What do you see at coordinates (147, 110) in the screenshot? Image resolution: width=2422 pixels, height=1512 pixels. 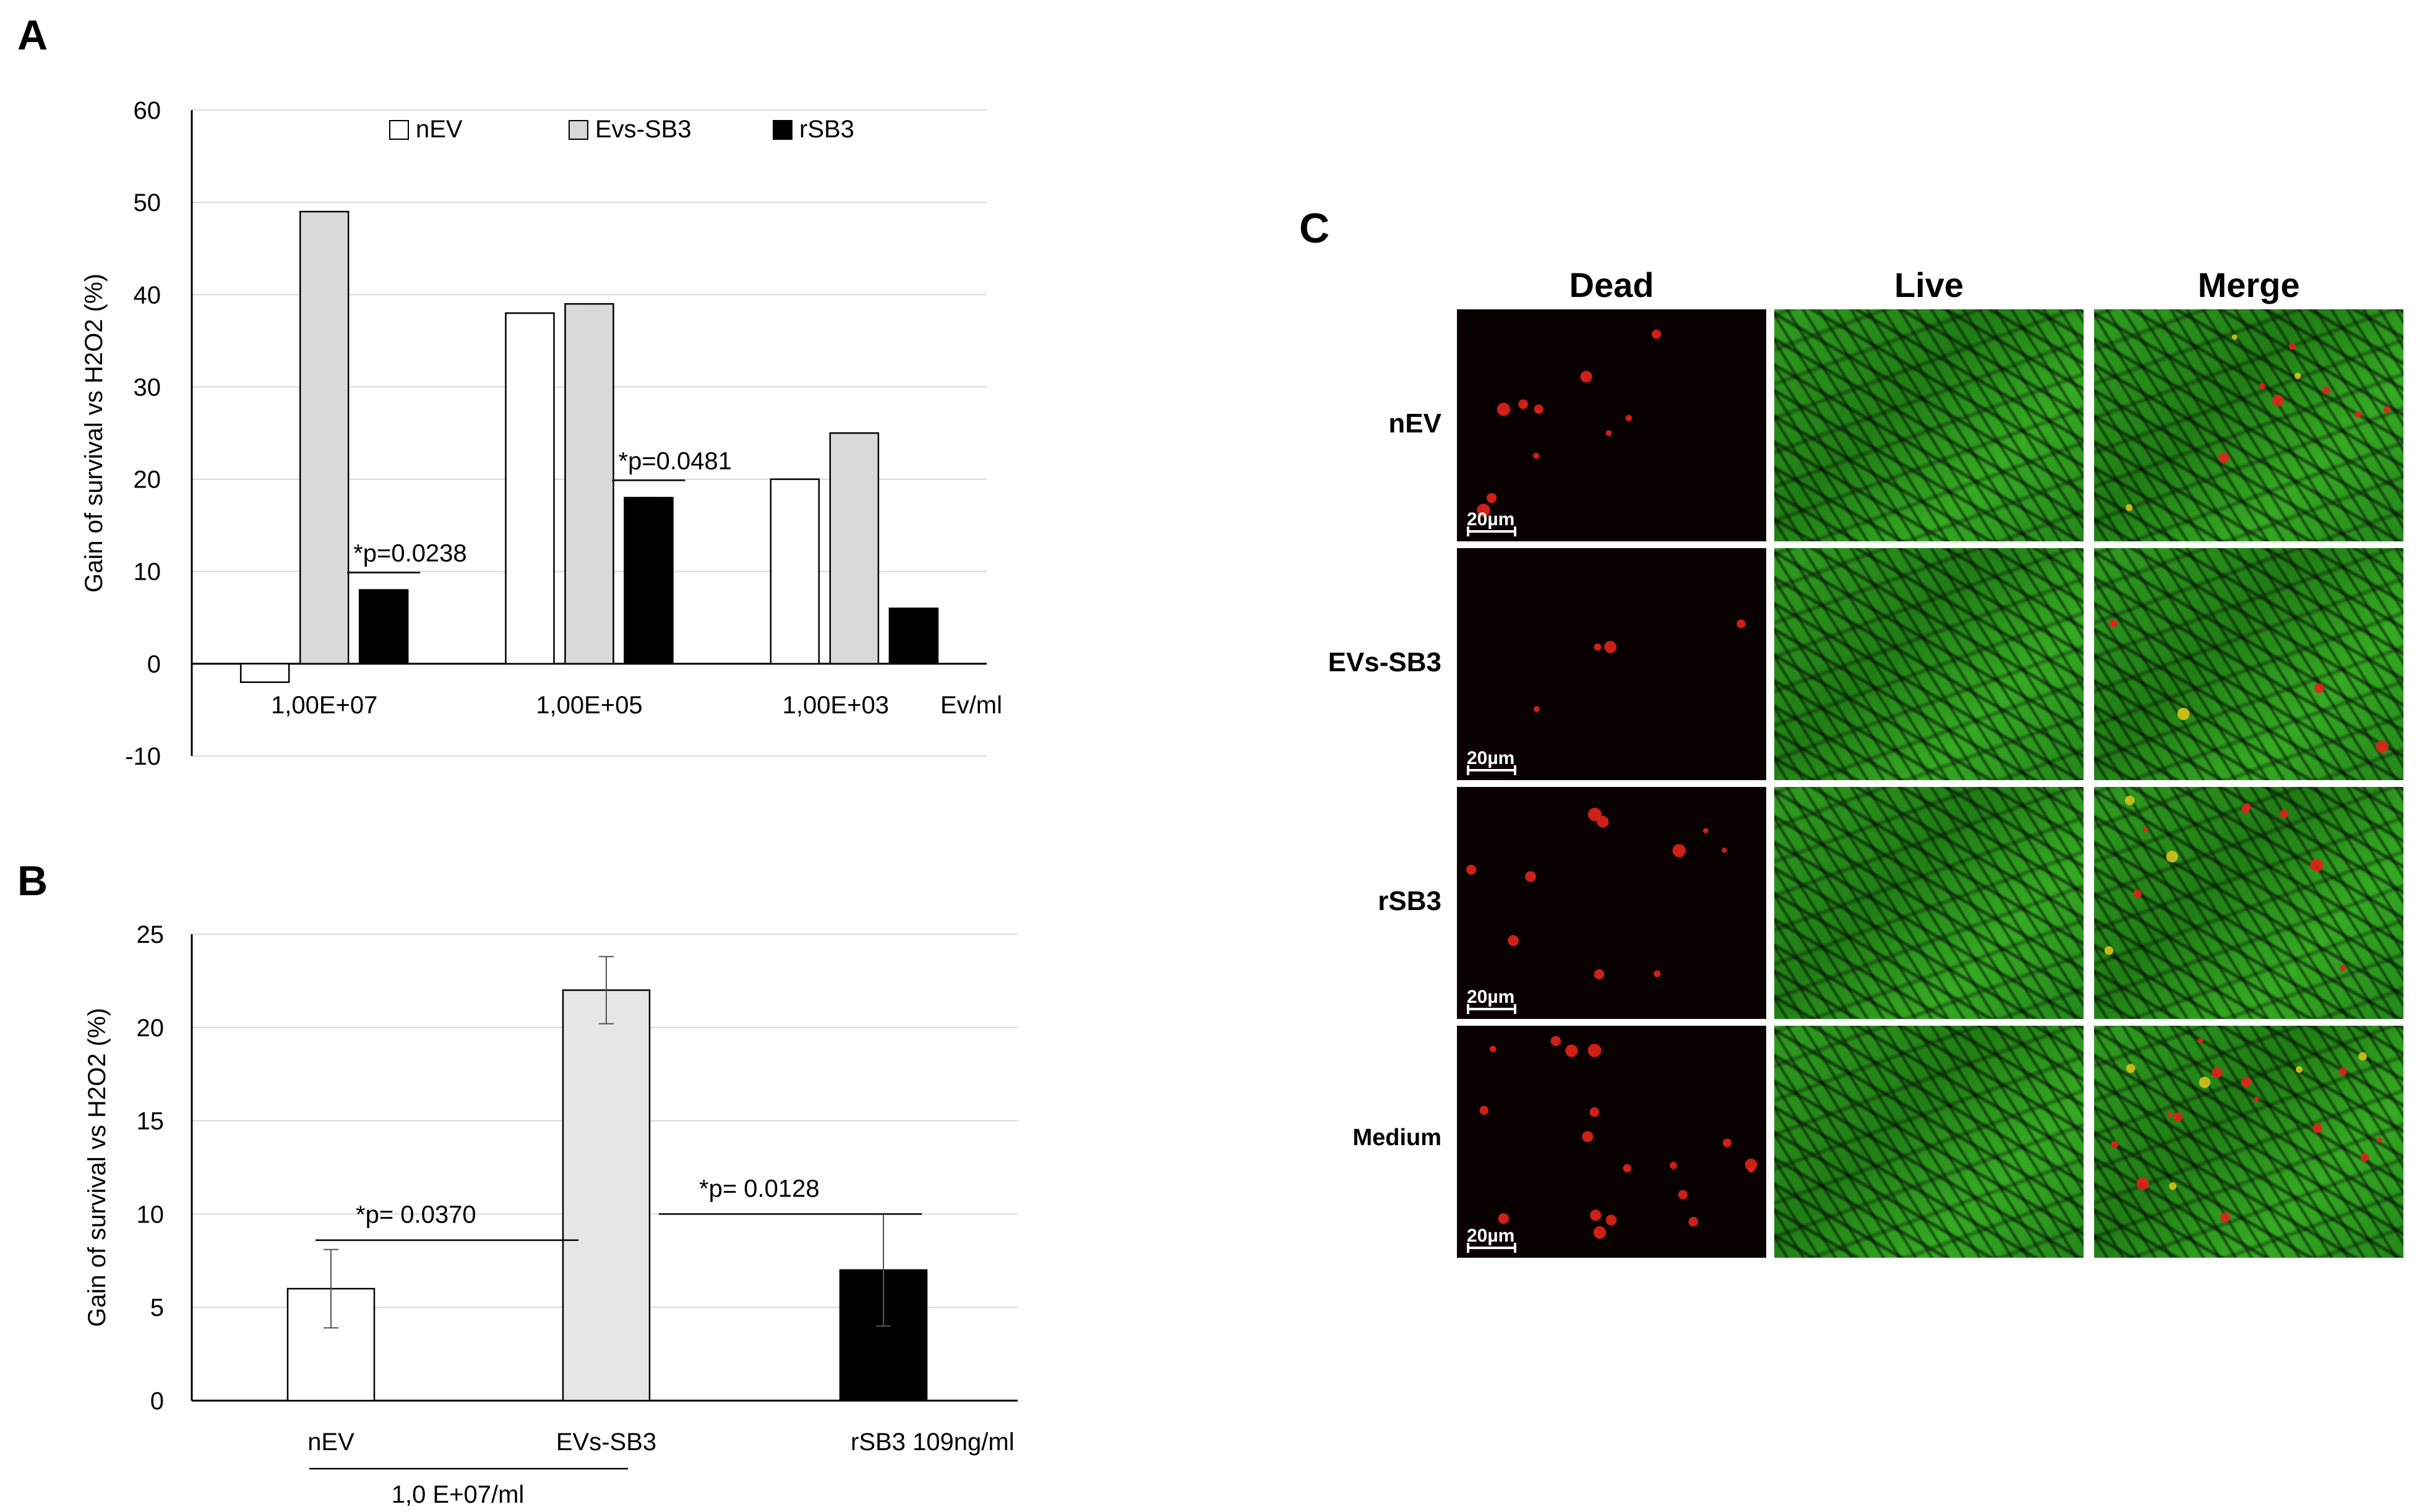 I see `y-tick-label-a: 60` at bounding box center [147, 110].